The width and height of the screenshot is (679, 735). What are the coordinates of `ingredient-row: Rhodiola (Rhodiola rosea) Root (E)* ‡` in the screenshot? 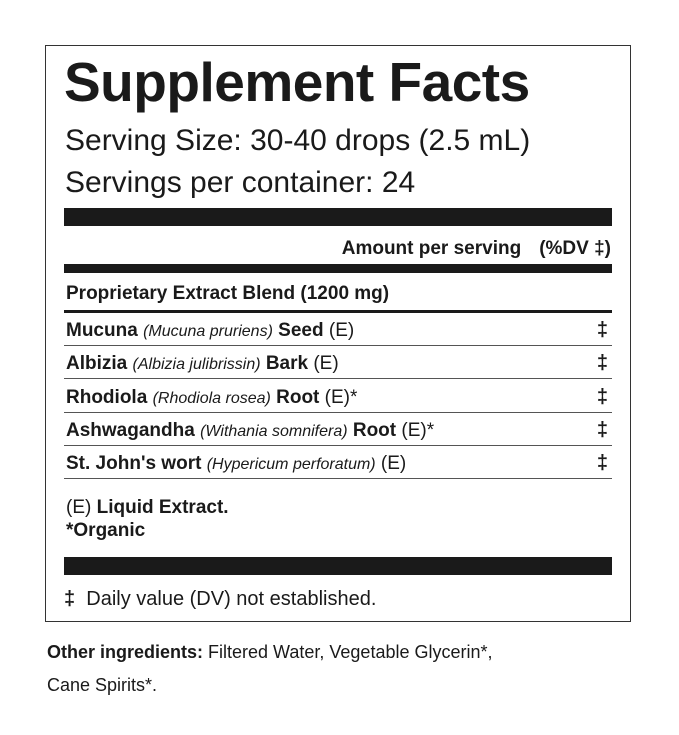 It's located at (338, 397).